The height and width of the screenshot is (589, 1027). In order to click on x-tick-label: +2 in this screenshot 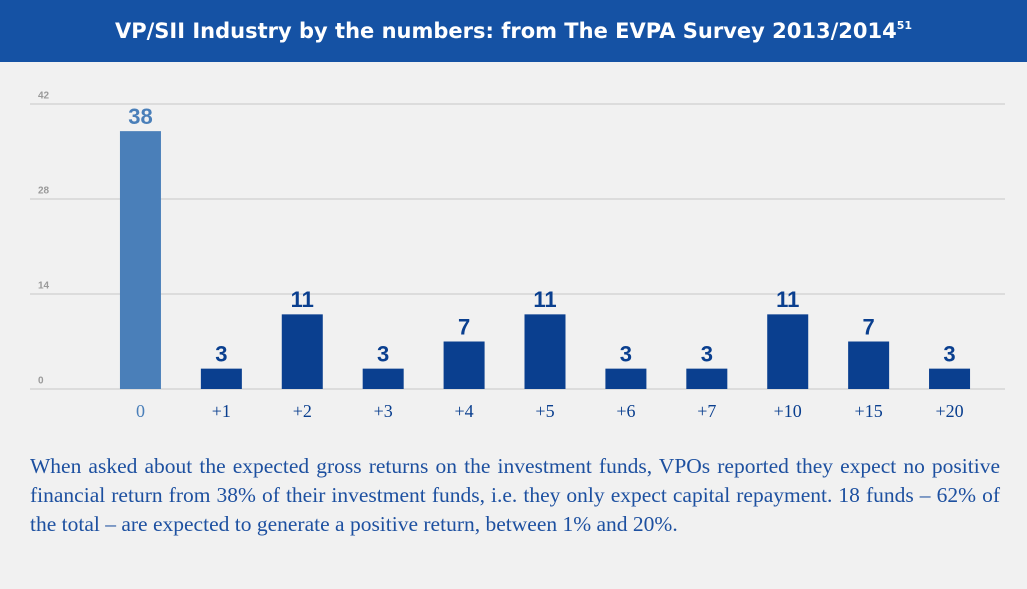, I will do `click(302, 411)`.